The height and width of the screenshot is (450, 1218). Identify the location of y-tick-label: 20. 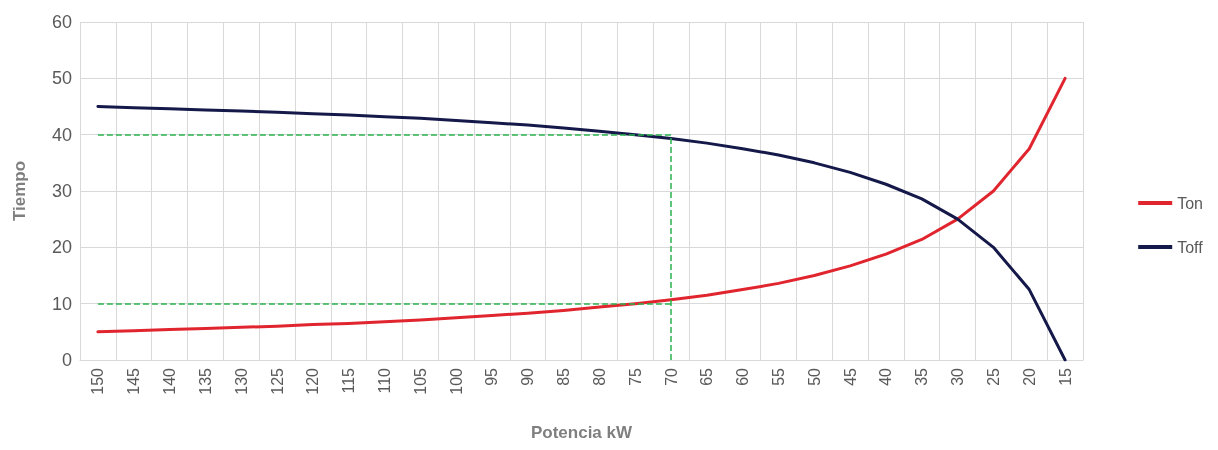
(61, 247).